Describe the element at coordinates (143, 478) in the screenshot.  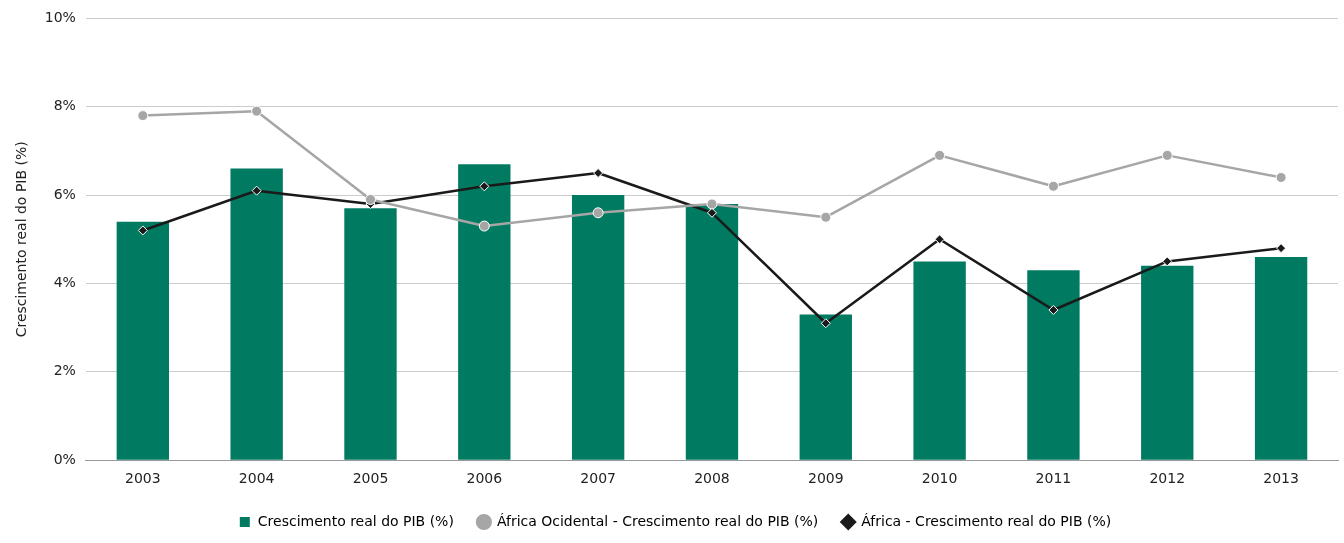
I see `x-tick-label: 2003` at that location.